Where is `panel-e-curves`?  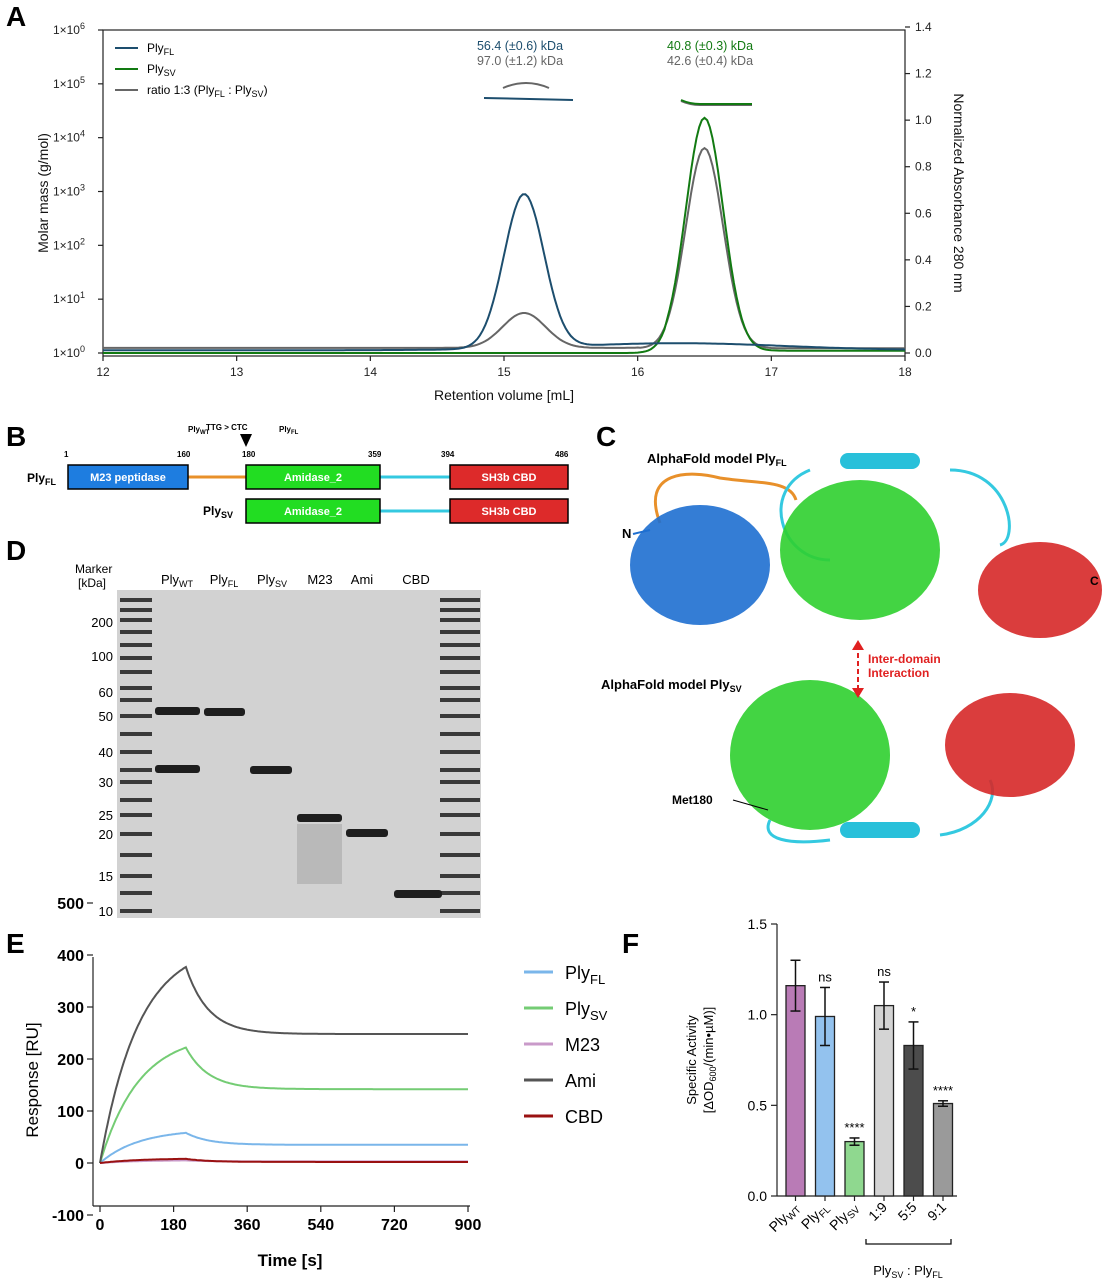
panel-e-curves is located at coordinates (283, 1064).